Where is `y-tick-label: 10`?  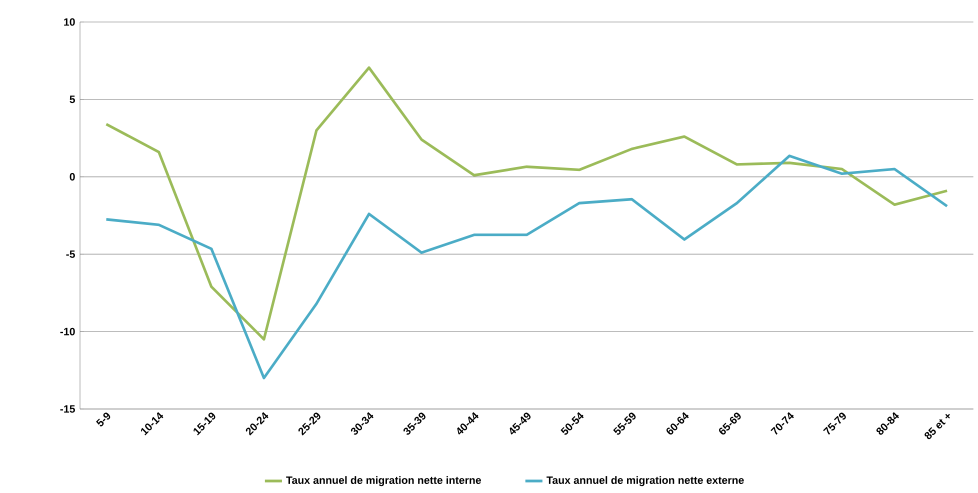 y-tick-label: 10 is located at coordinates (69, 22).